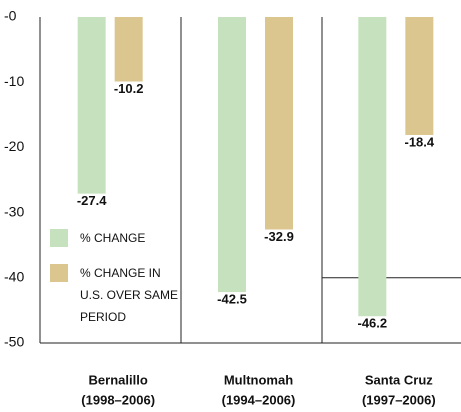  Describe the element at coordinates (14, 277) in the screenshot. I see `y-tick-label: -40` at that location.